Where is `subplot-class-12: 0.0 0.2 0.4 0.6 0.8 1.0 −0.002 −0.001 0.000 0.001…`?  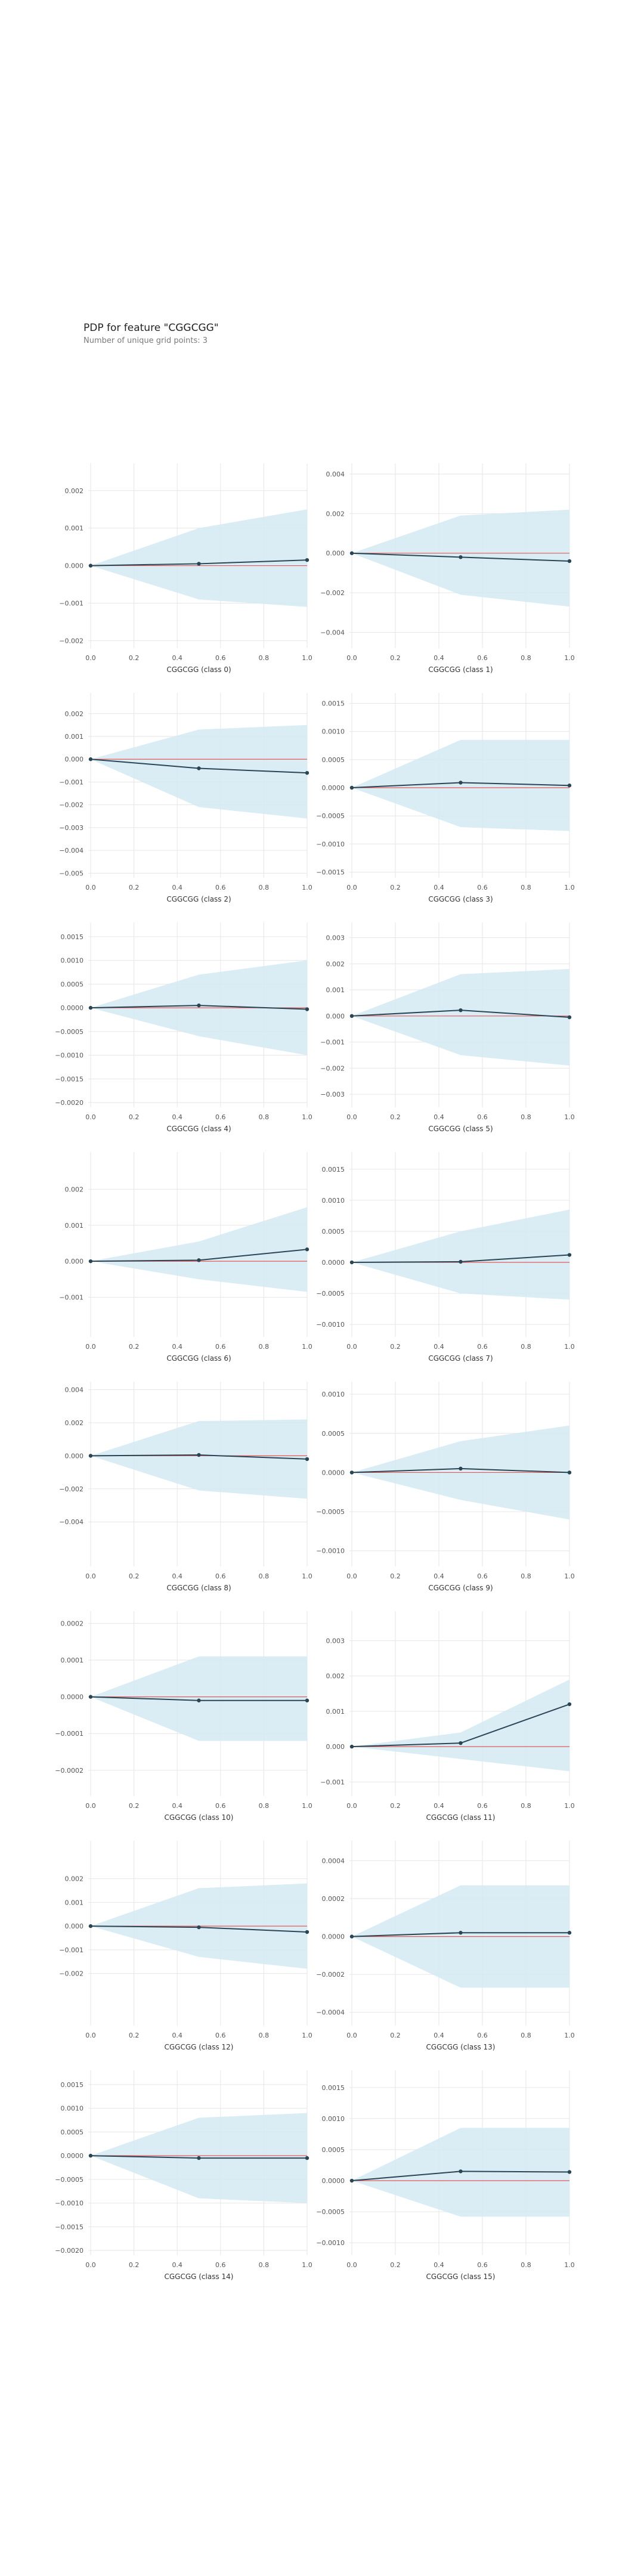 subplot-class-12: 0.0 0.2 0.4 0.6 0.8 1.0 −0.002 −0.001 0.000 0.001… is located at coordinates (185, 1946).